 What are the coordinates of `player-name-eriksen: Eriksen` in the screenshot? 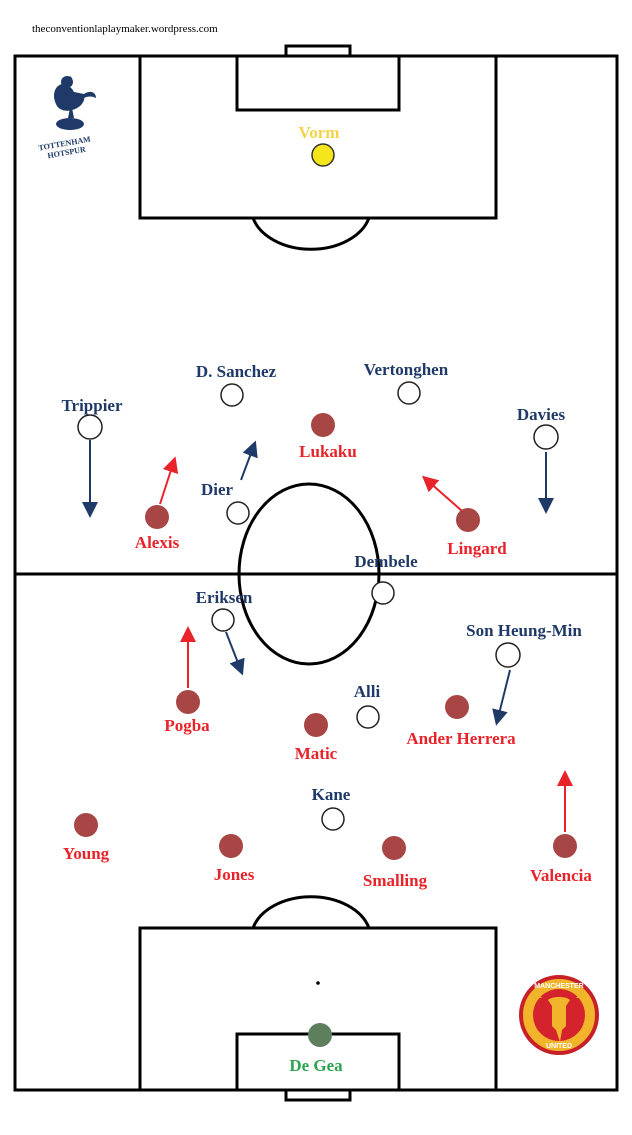 It's located at (224, 597).